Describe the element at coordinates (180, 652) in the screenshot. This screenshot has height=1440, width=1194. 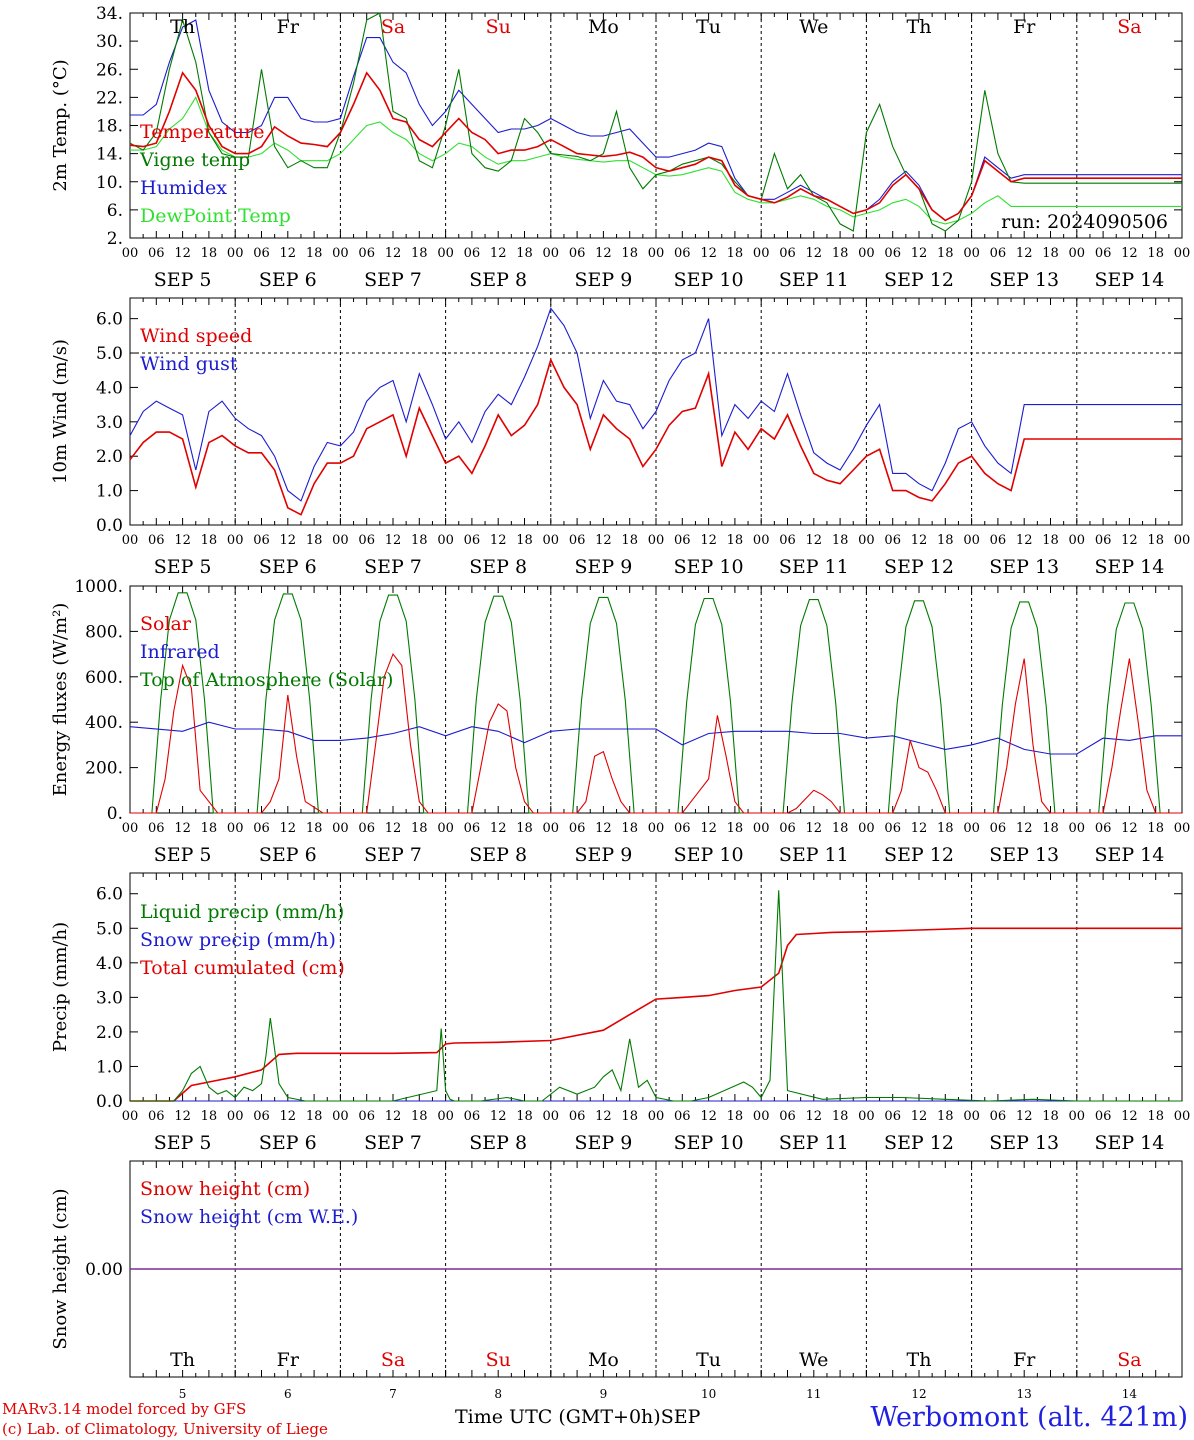
I see `legend-entry: Infrared` at that location.